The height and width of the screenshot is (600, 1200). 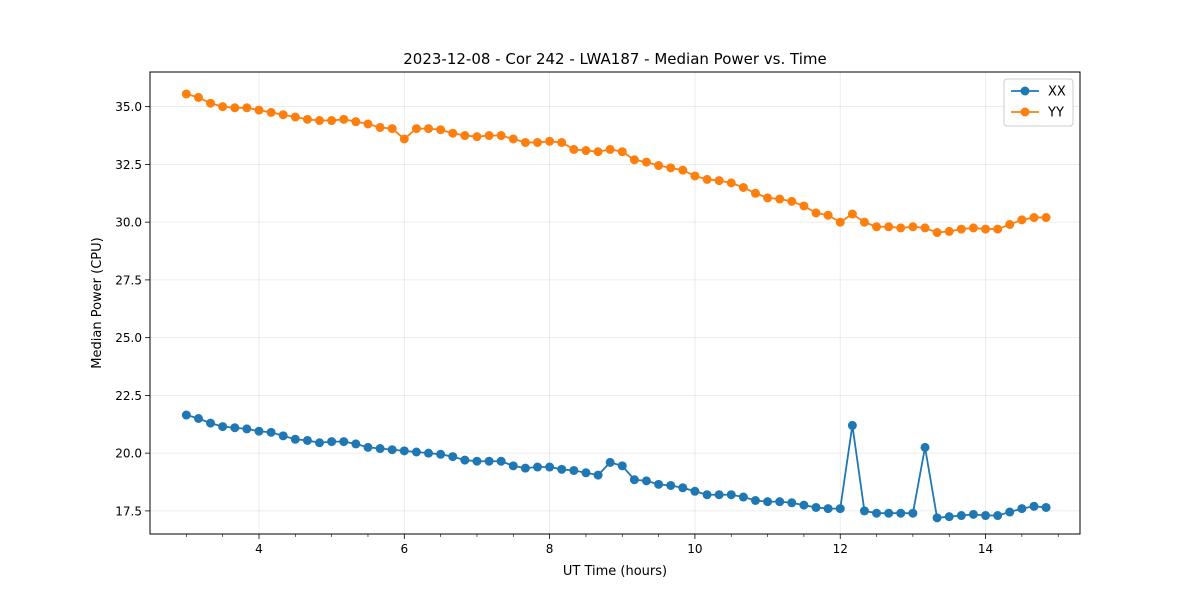 What do you see at coordinates (259, 549) in the screenshot?
I see `x-tick-label: 4` at bounding box center [259, 549].